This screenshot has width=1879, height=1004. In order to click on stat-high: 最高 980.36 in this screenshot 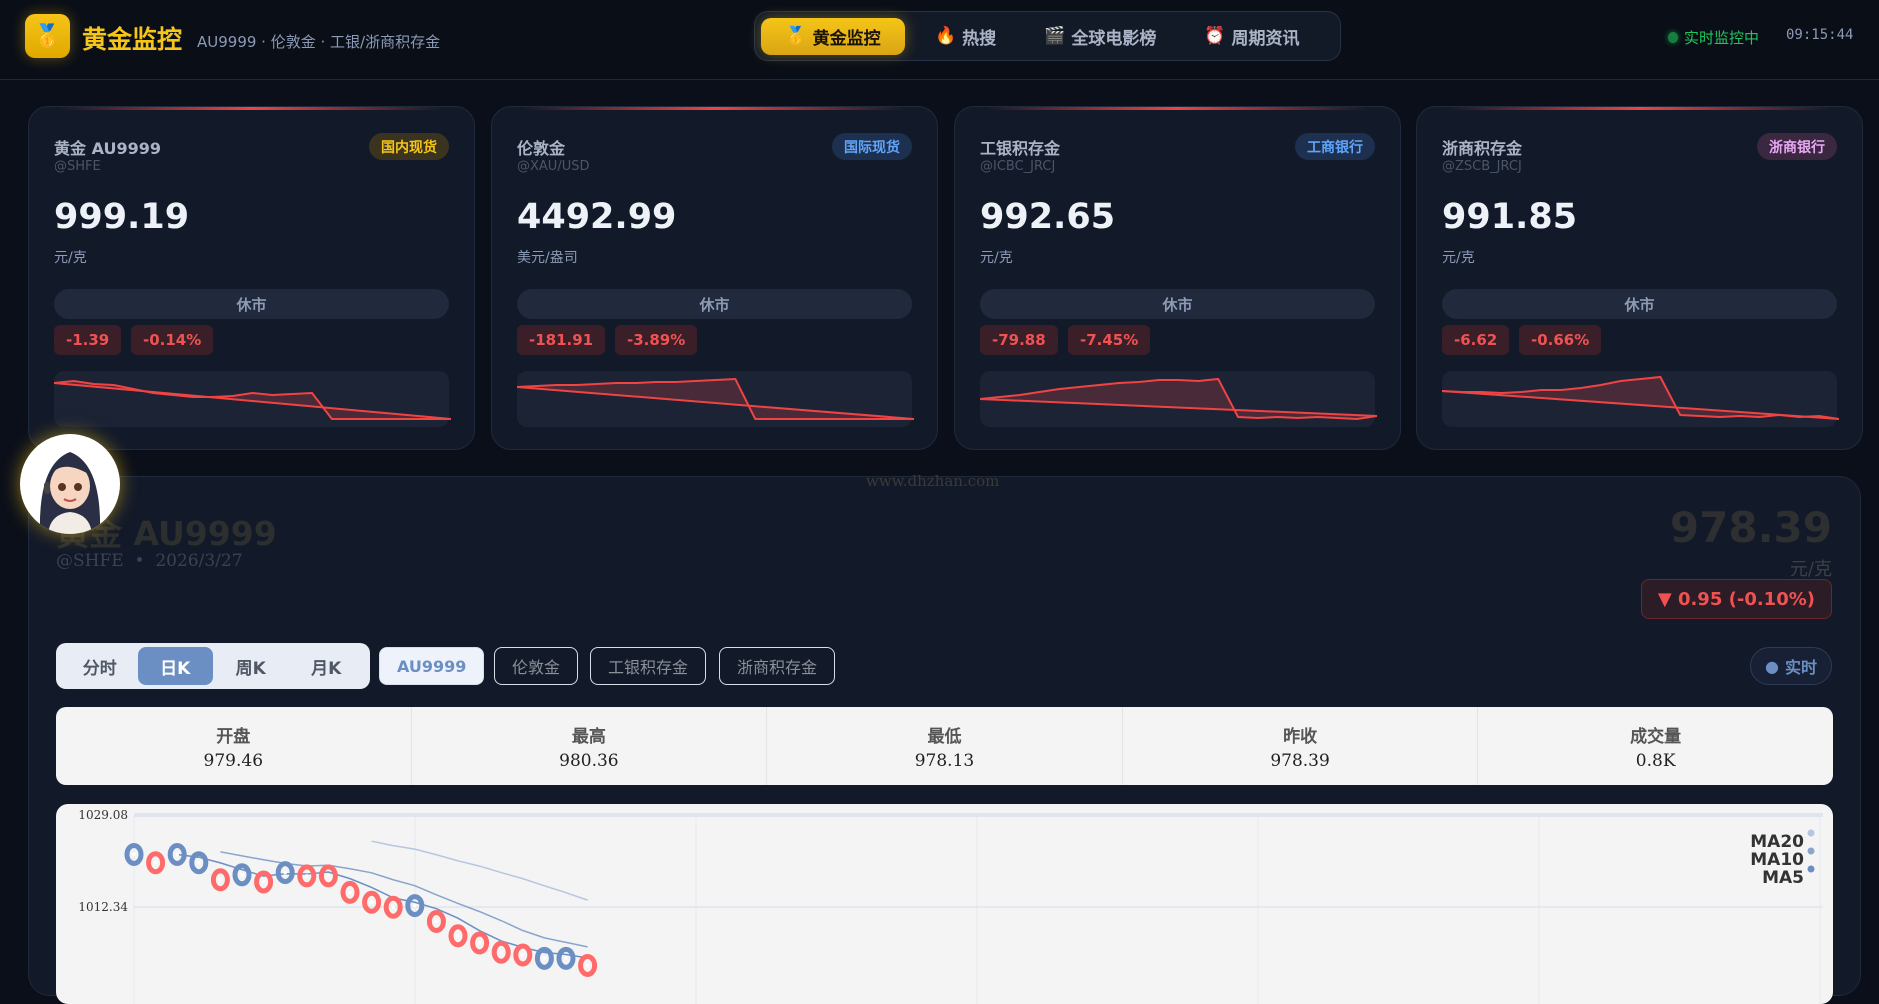, I will do `click(590, 746)`.